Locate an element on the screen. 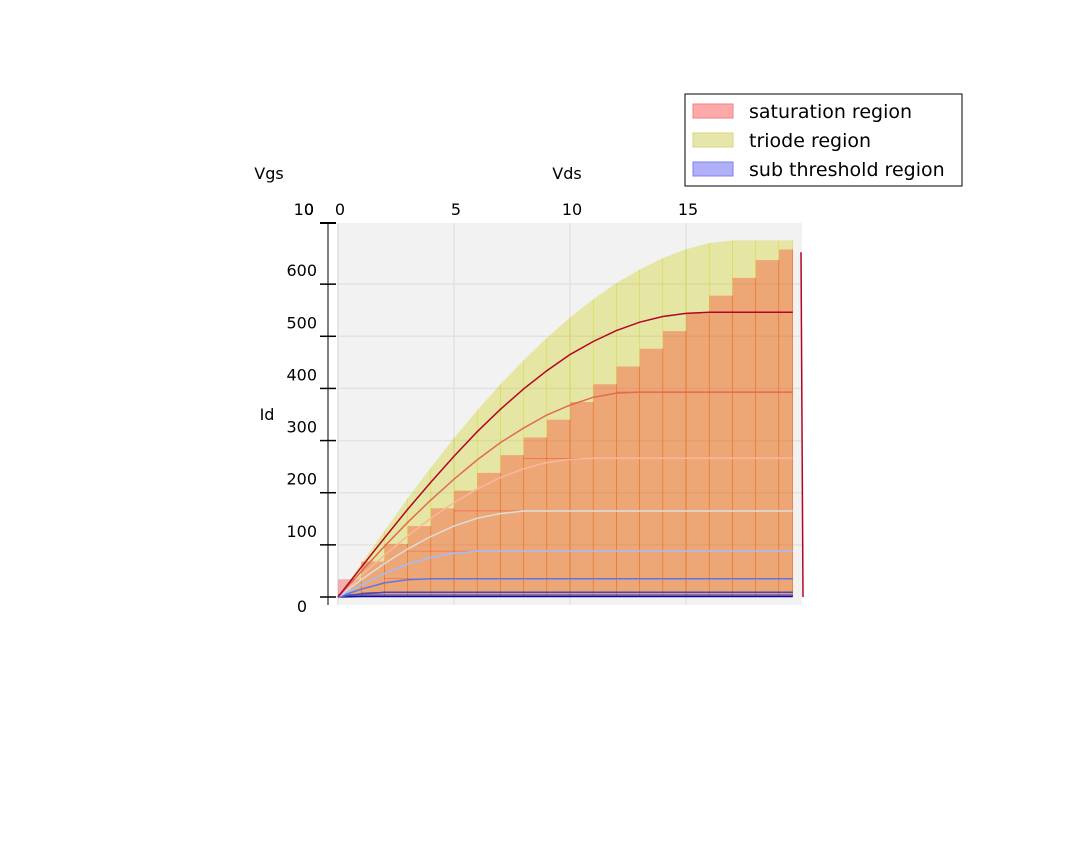  x-tick-label: 0 is located at coordinates (340, 209).